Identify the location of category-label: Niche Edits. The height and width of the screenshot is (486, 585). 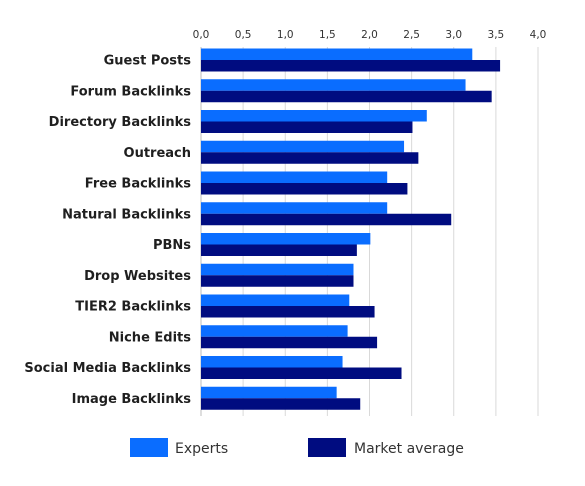
(150, 337).